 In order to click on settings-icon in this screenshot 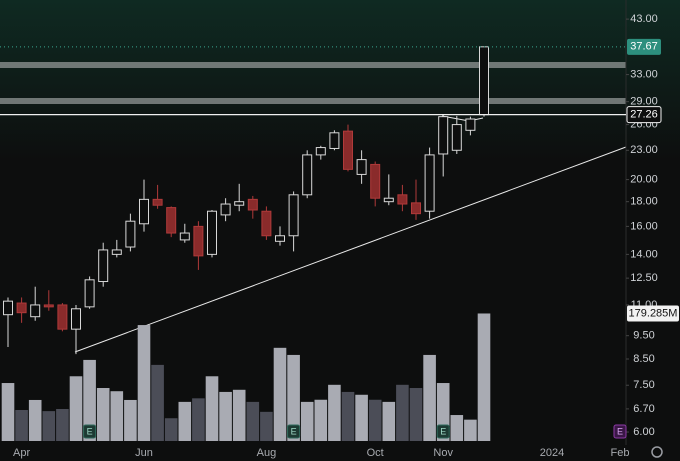, I will do `click(657, 452)`.